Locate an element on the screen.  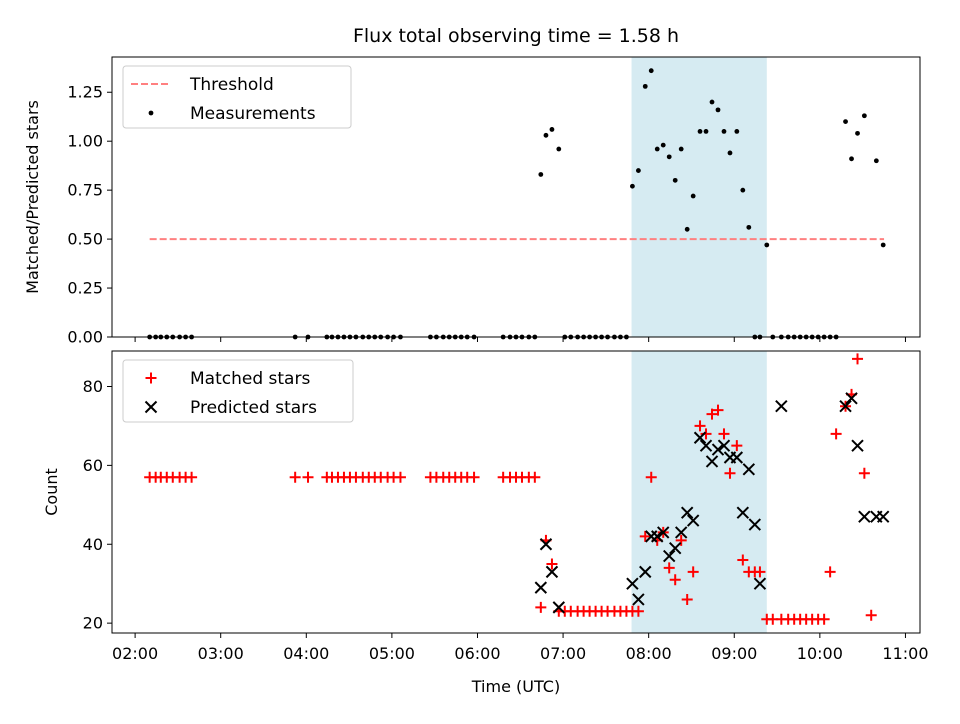
top-legend-box is located at coordinates (237, 97).